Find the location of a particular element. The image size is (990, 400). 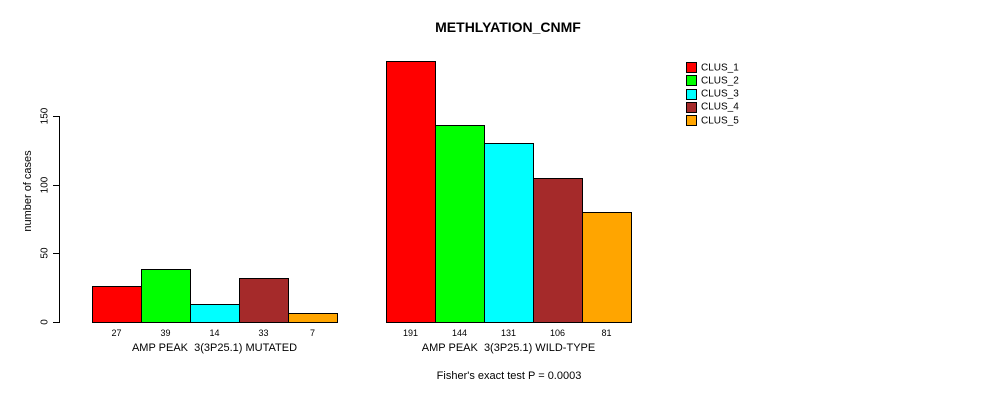

group-label: AMP PEAK 3(3P25.1) WILD-TYPE is located at coordinates (508, 348).